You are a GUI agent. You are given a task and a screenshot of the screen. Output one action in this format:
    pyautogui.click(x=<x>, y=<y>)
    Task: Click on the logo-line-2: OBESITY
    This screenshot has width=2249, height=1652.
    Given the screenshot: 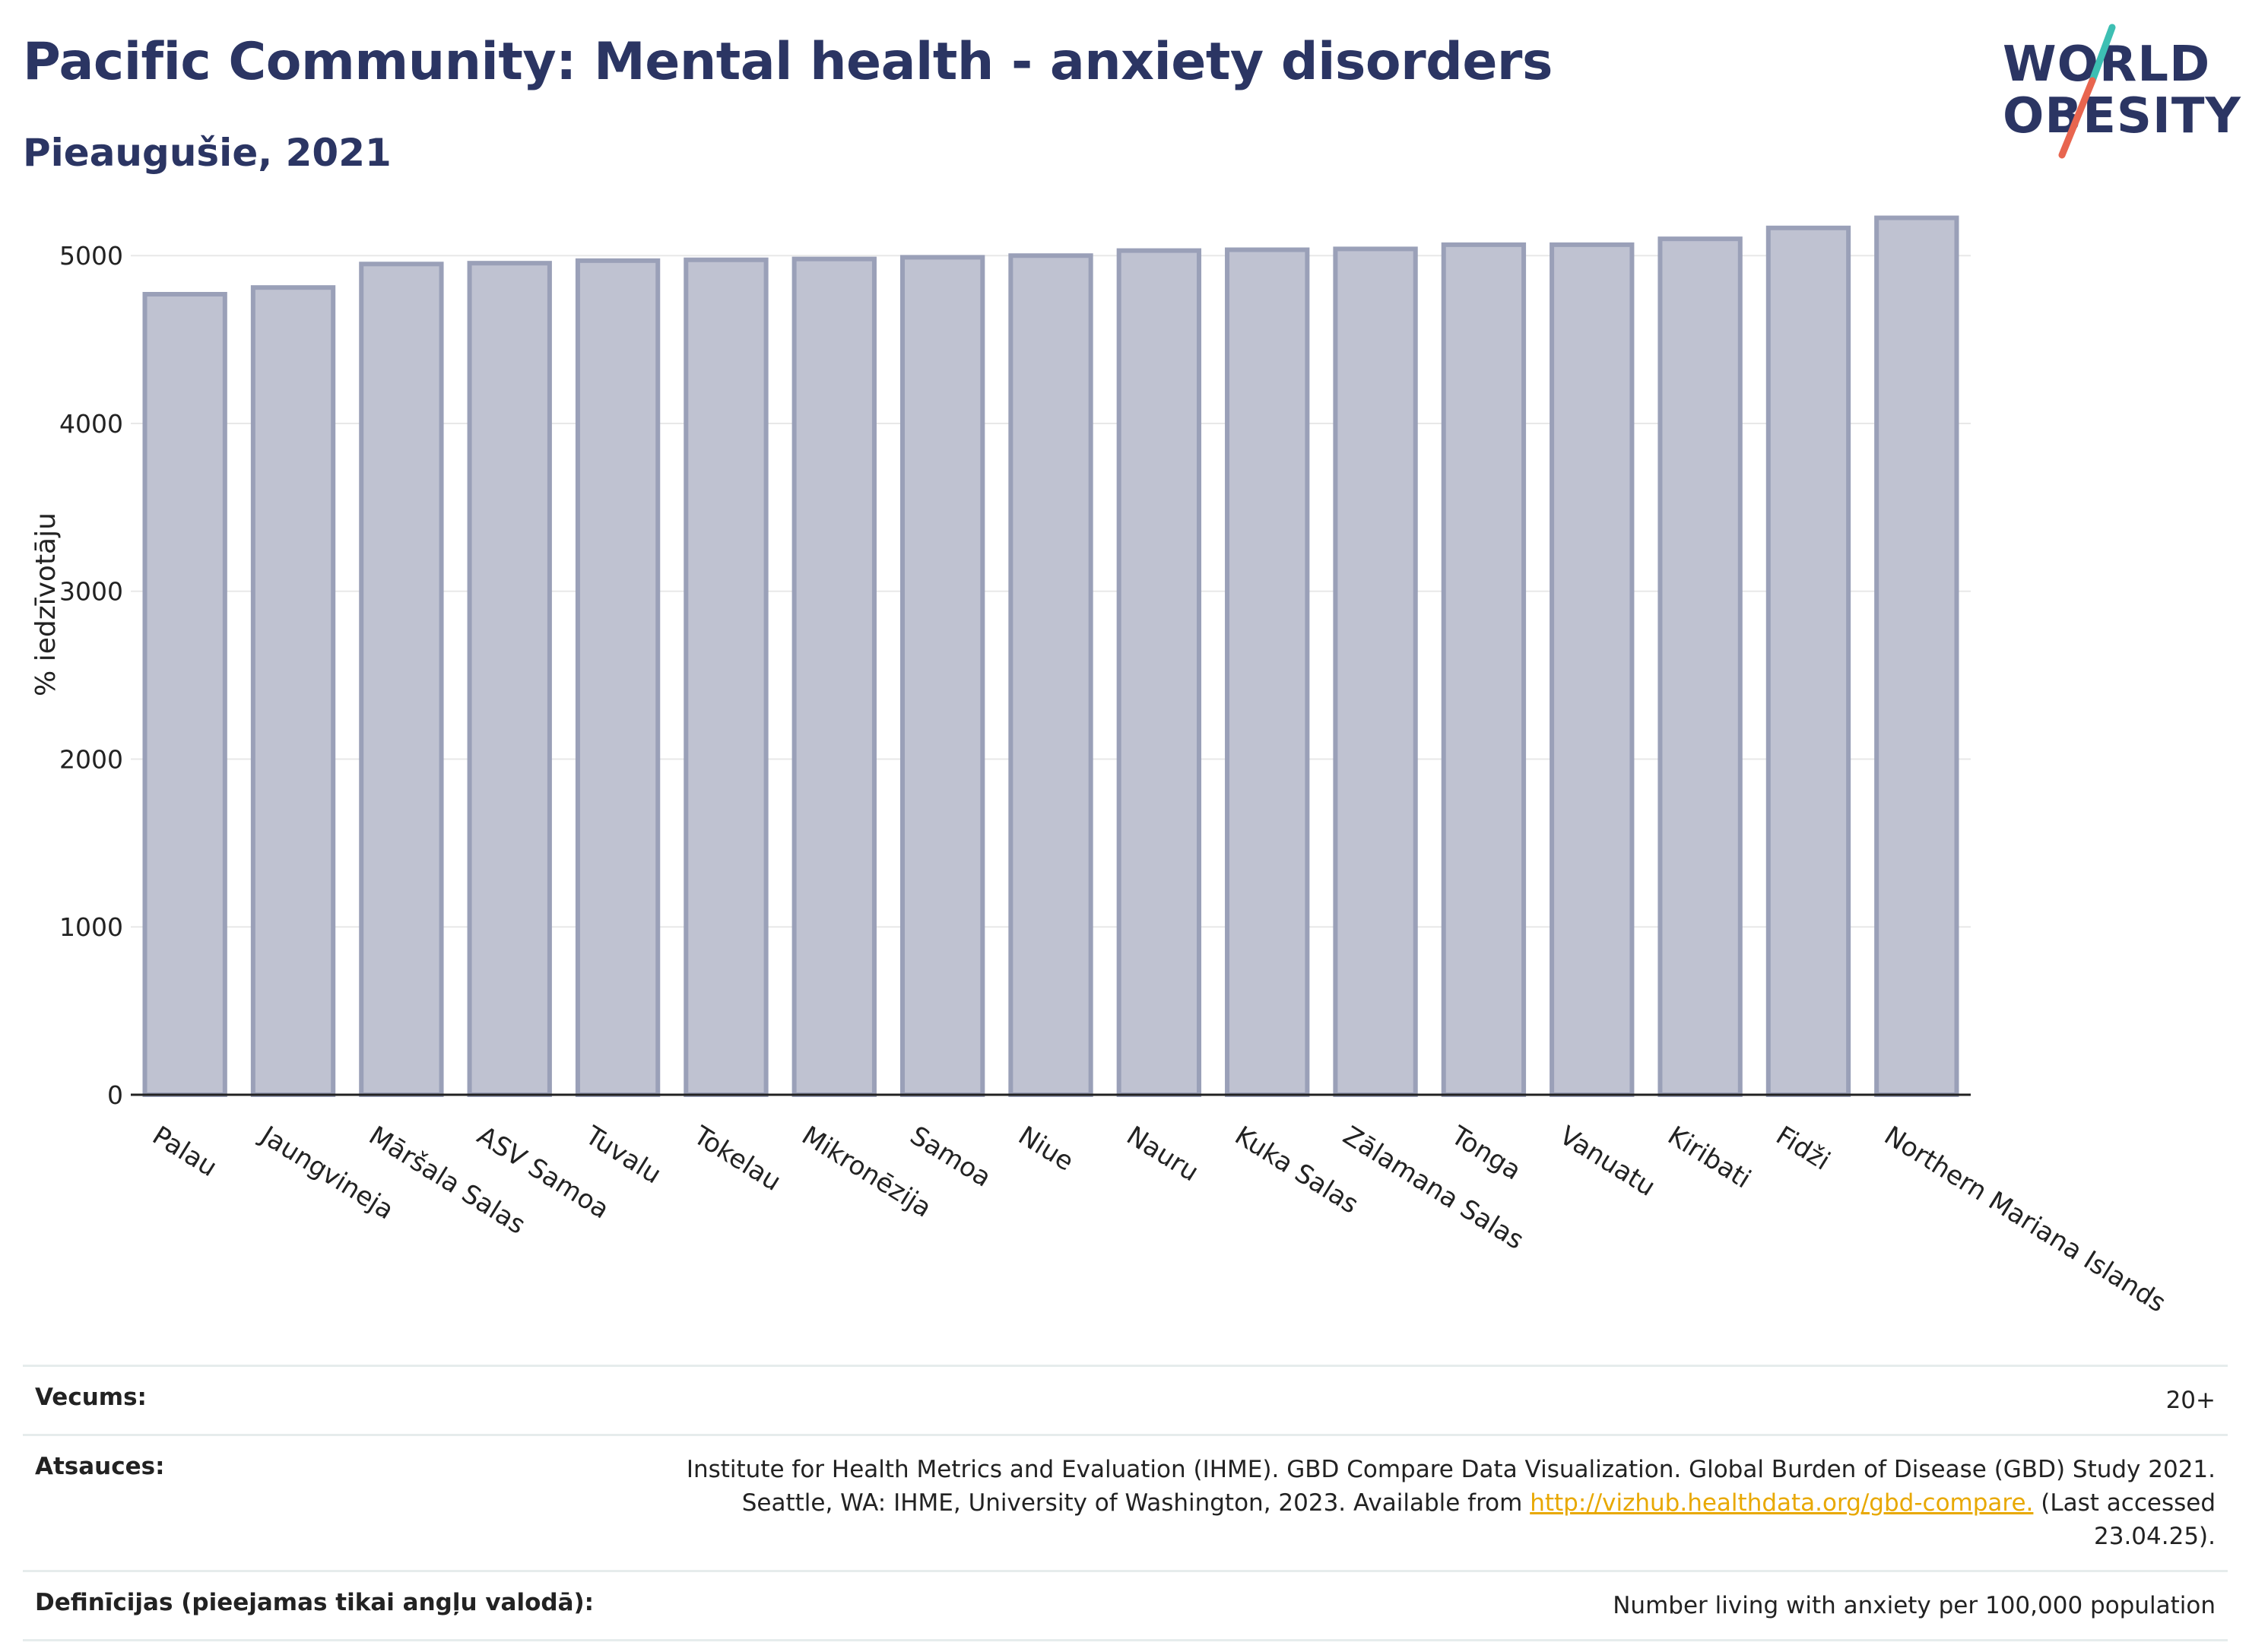 What is the action you would take?
    pyautogui.click(x=2122, y=116)
    